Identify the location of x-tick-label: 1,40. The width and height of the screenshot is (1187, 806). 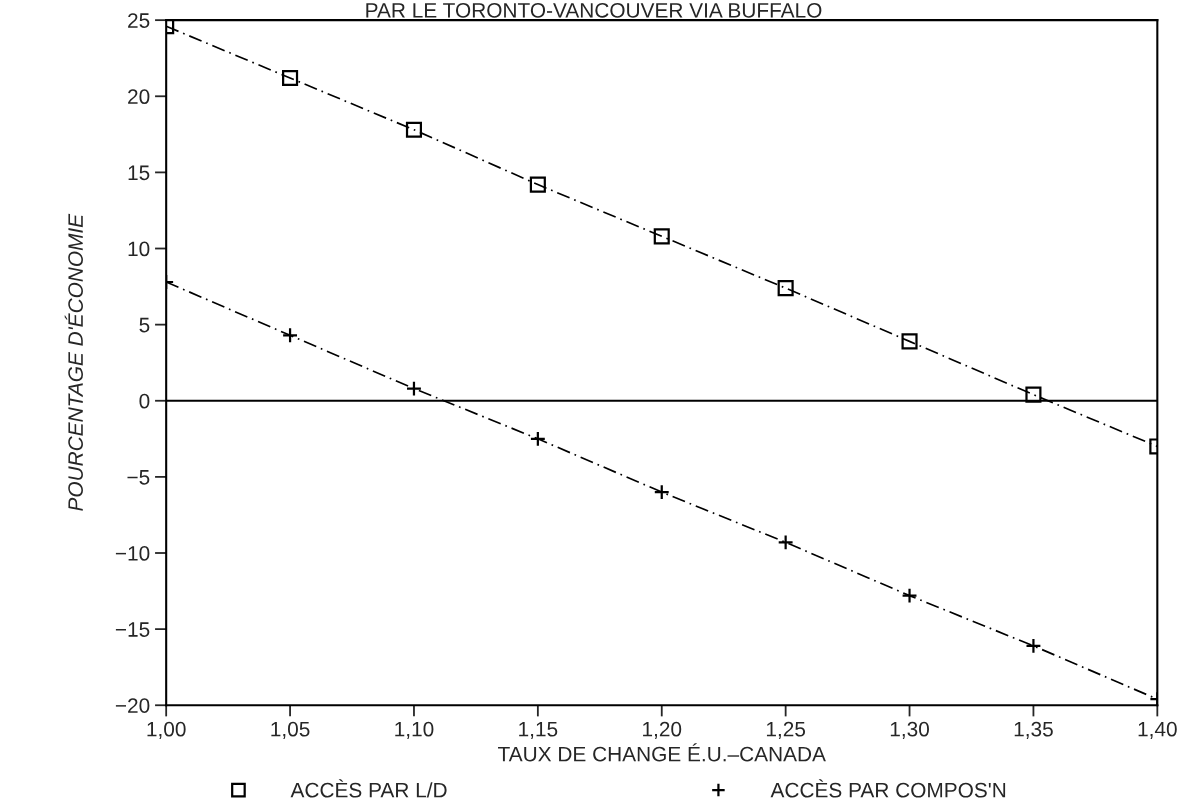
(1157, 730).